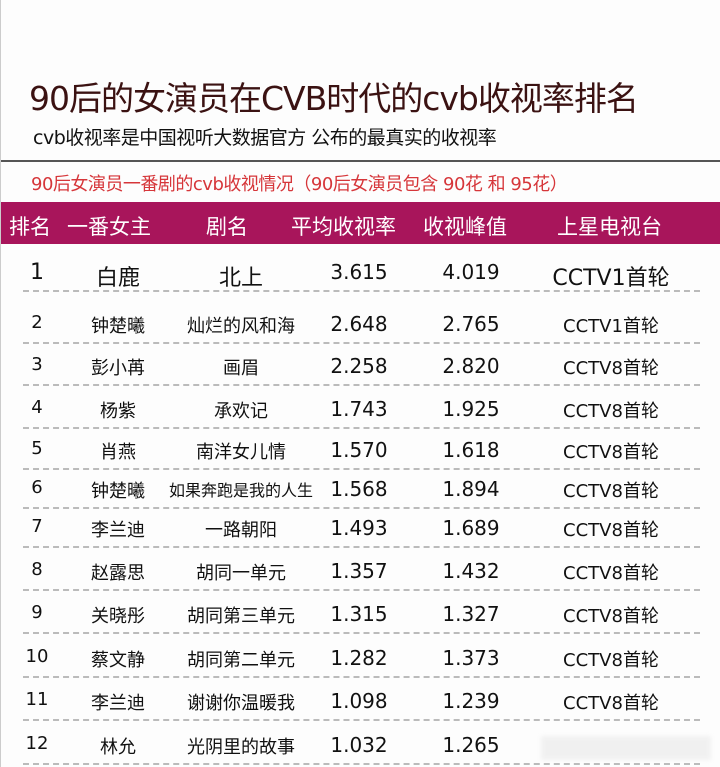 Image resolution: width=720 pixels, height=767 pixels. I want to click on cell-avg-rating: 2.258, so click(359, 366).